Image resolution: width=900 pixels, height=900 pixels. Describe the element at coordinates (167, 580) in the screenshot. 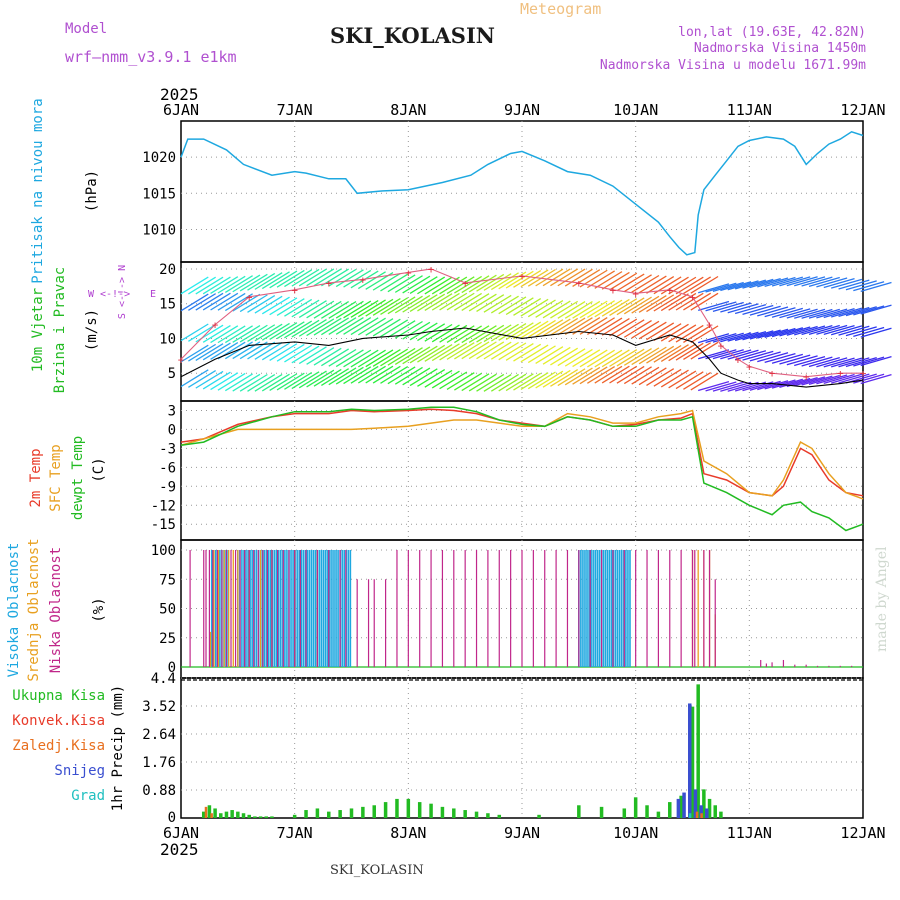

I see `clouds-y-tick: 75` at that location.